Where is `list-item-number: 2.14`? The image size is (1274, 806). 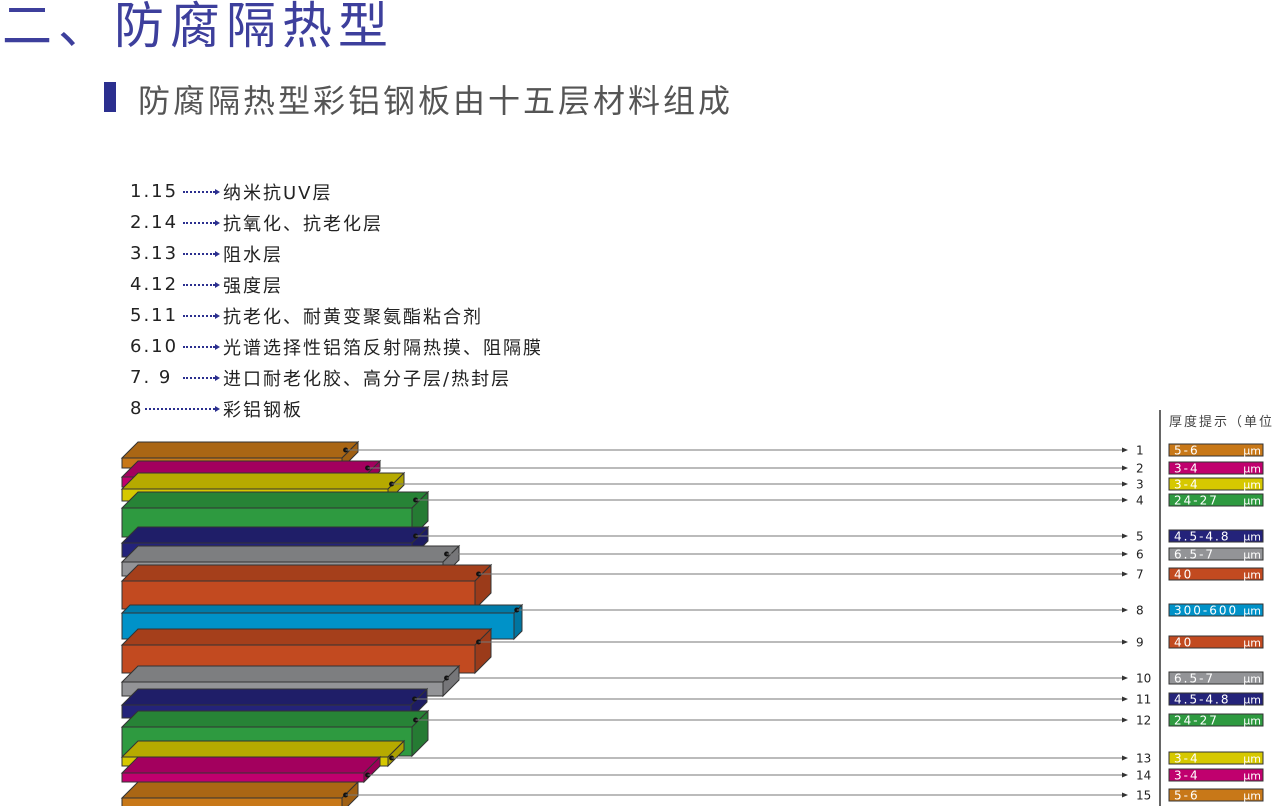 list-item-number: 2.14 is located at coordinates (154, 222).